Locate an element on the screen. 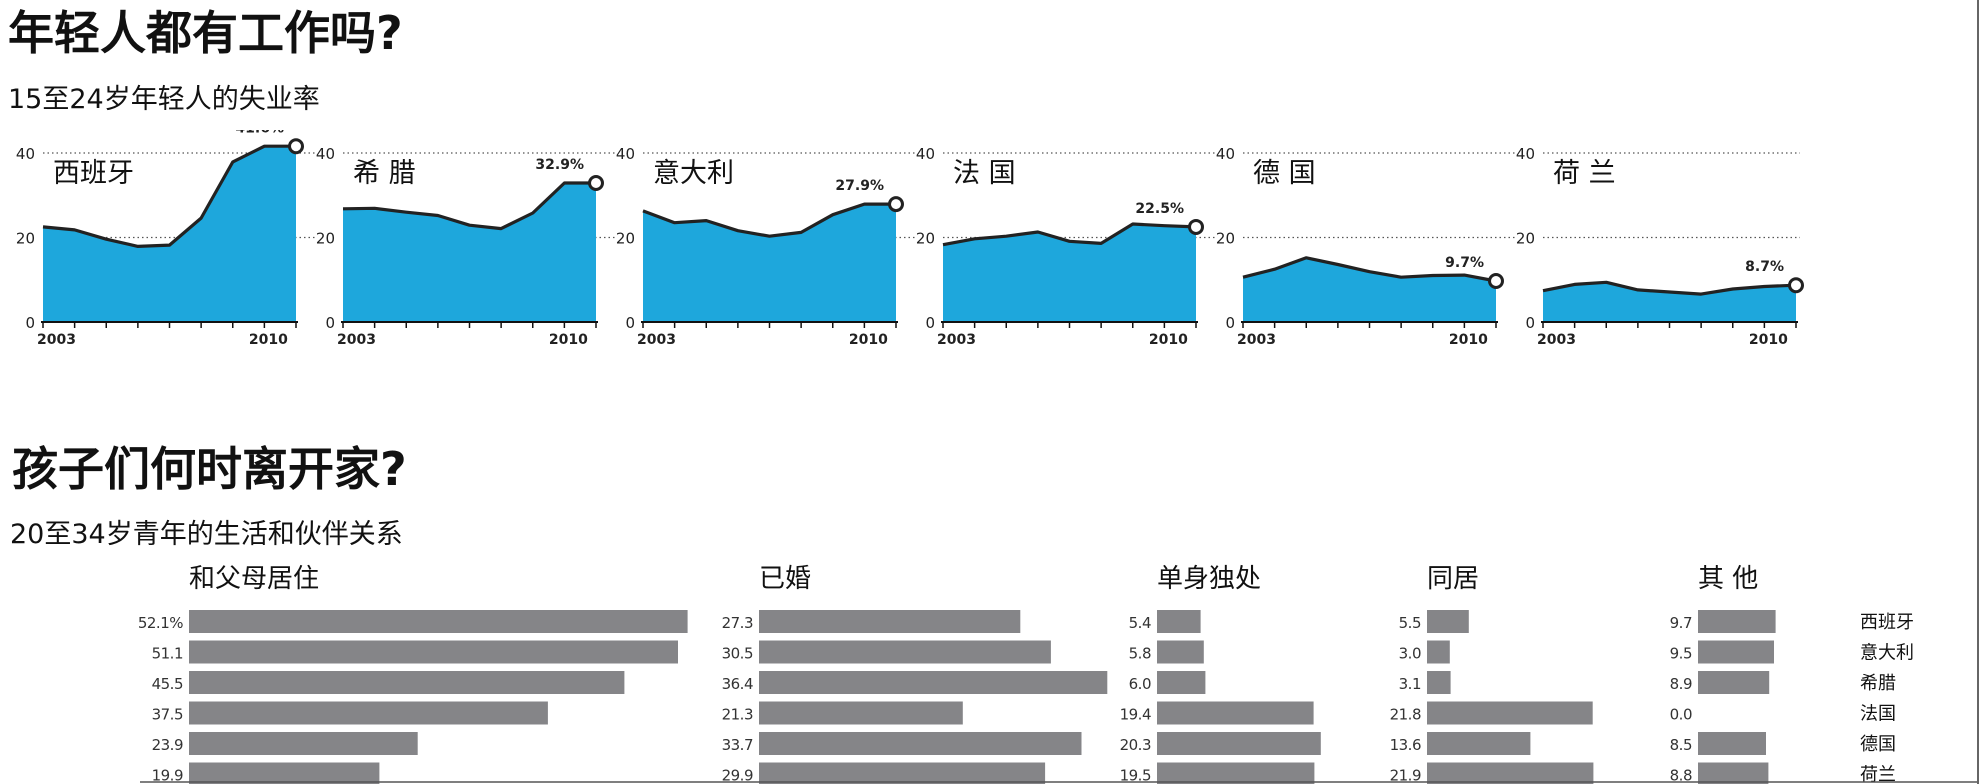 The height and width of the screenshot is (784, 1979). panel-country-title: 意大利 is located at coordinates (693, 173).